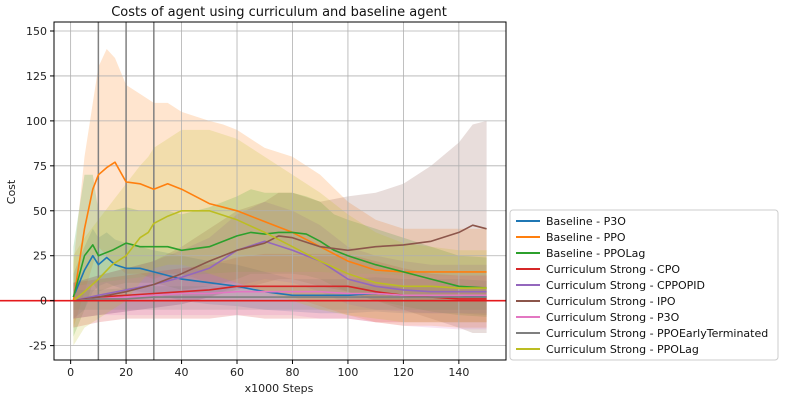  Describe the element at coordinates (279, 388) in the screenshot. I see `x-axis-label: x1000 Steps` at that location.